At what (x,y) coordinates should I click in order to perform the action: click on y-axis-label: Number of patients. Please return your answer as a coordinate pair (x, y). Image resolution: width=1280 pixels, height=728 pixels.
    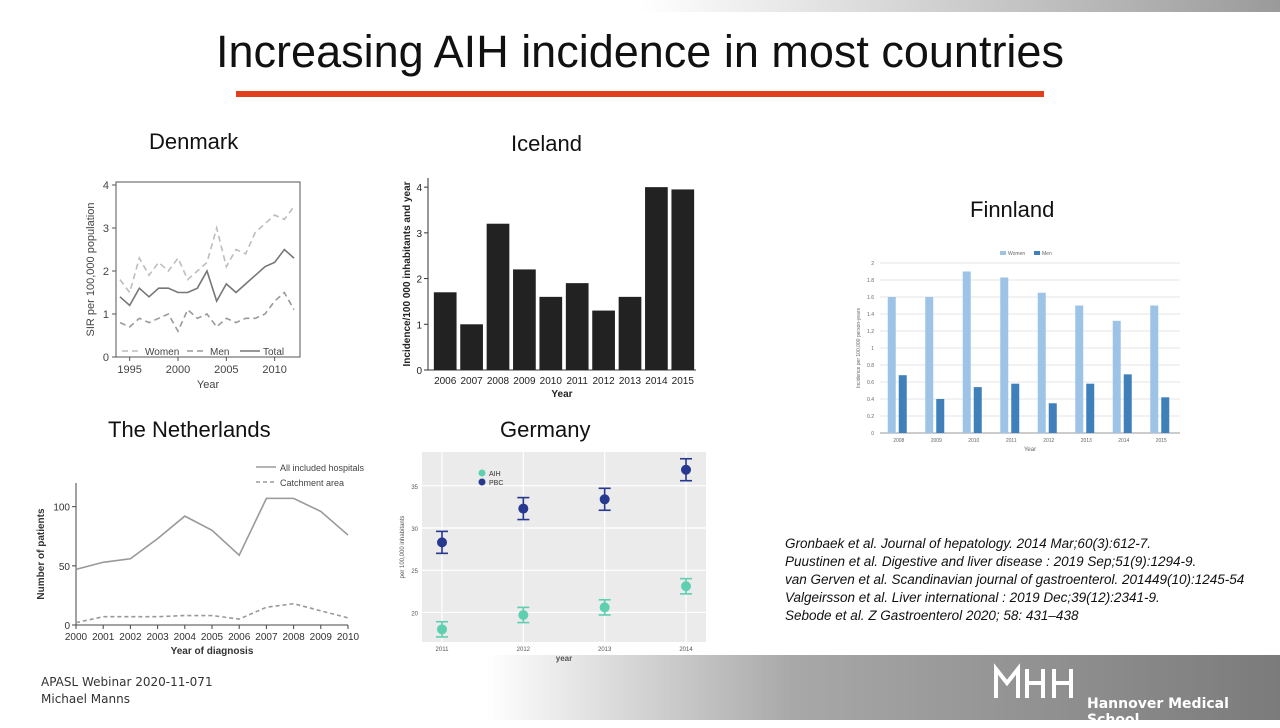
    Looking at the image, I should click on (41, 554).